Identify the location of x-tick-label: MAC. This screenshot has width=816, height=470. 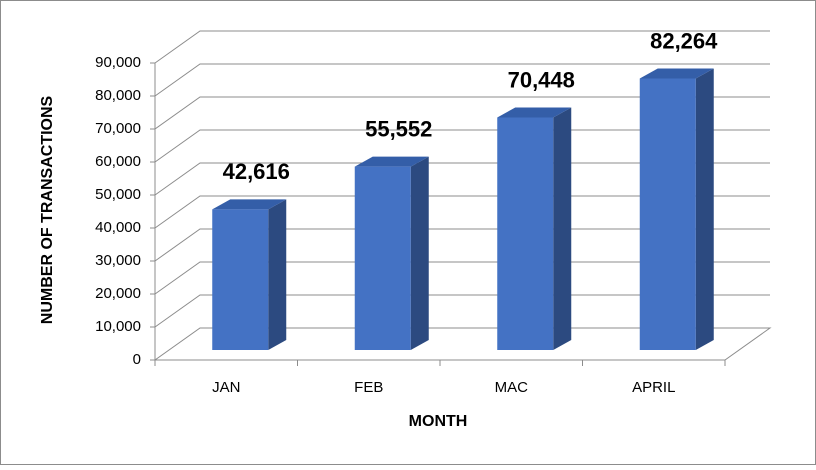
(512, 387).